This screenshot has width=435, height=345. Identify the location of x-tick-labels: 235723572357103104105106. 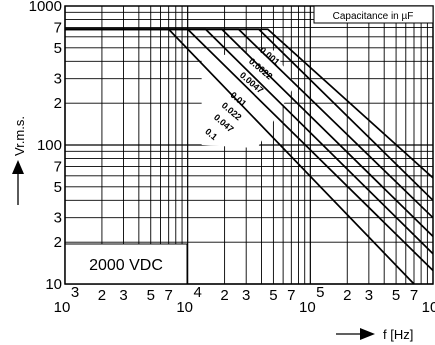
(244, 300).